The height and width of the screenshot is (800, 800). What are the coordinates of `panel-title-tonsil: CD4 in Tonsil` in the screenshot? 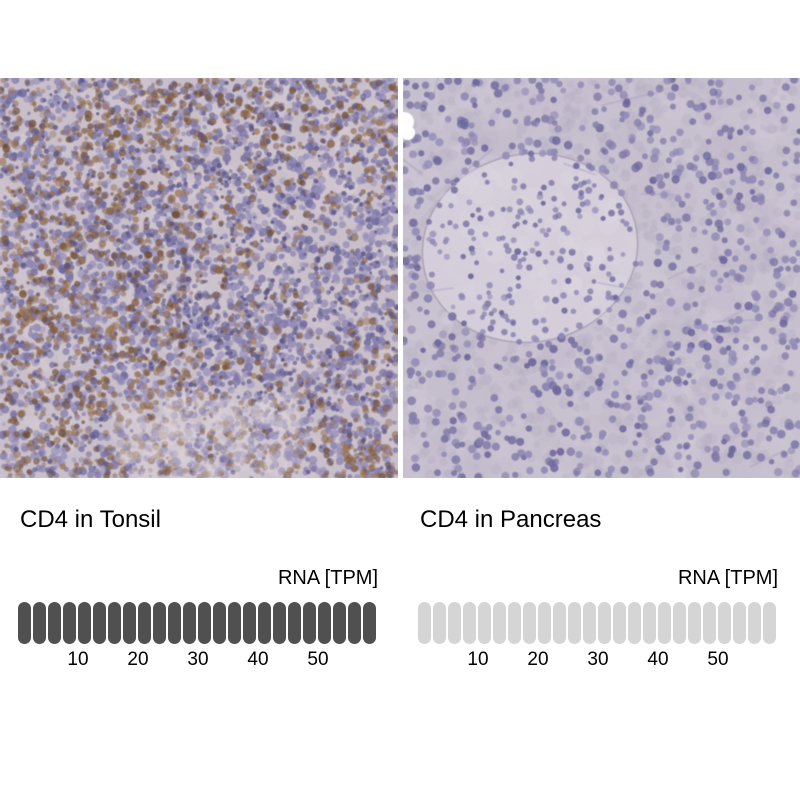 It's located at (90, 519).